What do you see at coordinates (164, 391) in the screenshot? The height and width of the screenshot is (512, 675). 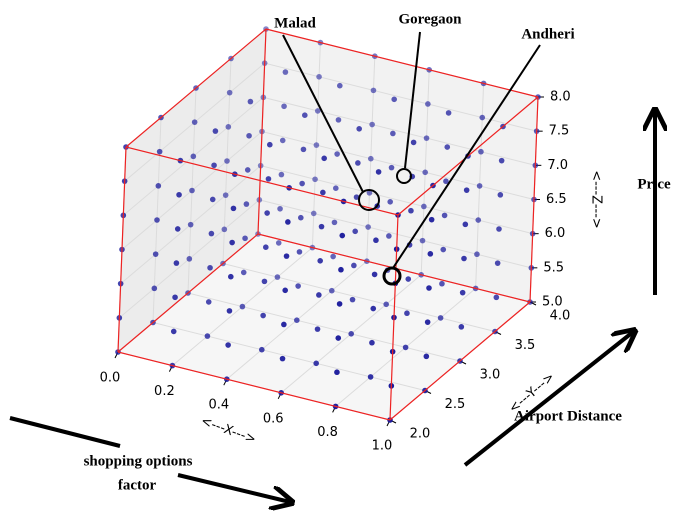 I see `x-tick-label: 0.2` at bounding box center [164, 391].